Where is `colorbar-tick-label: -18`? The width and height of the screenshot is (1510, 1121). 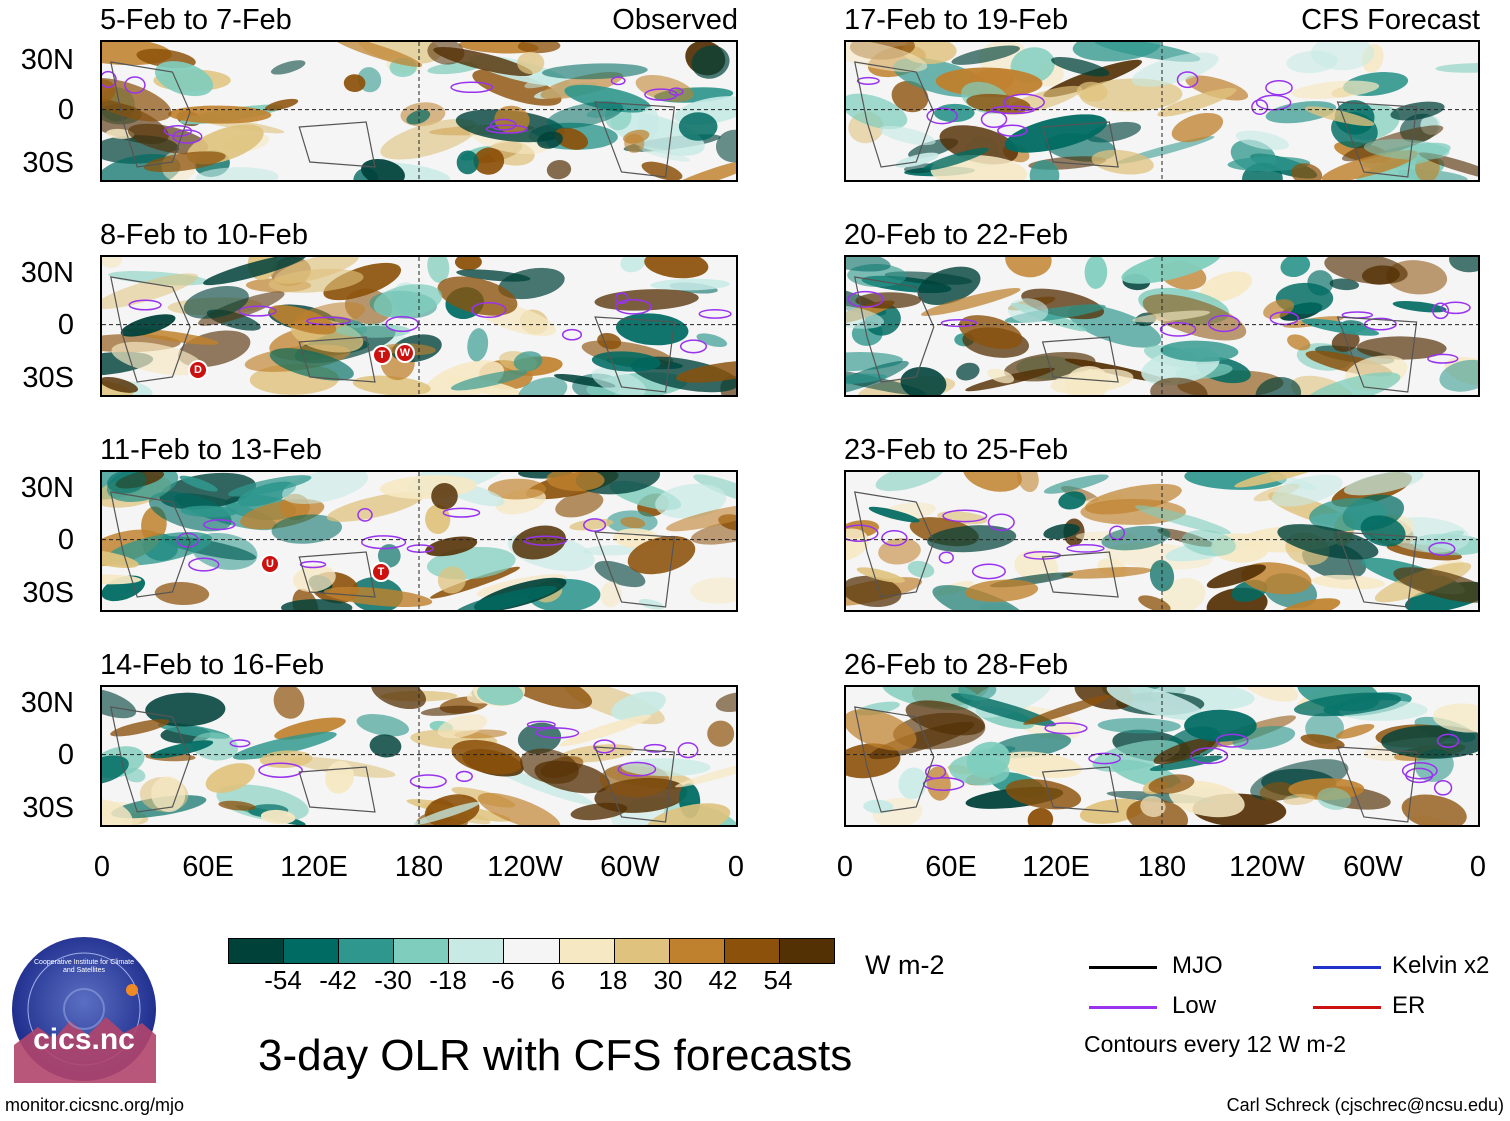 colorbar-tick-label: -18 is located at coordinates (448, 980).